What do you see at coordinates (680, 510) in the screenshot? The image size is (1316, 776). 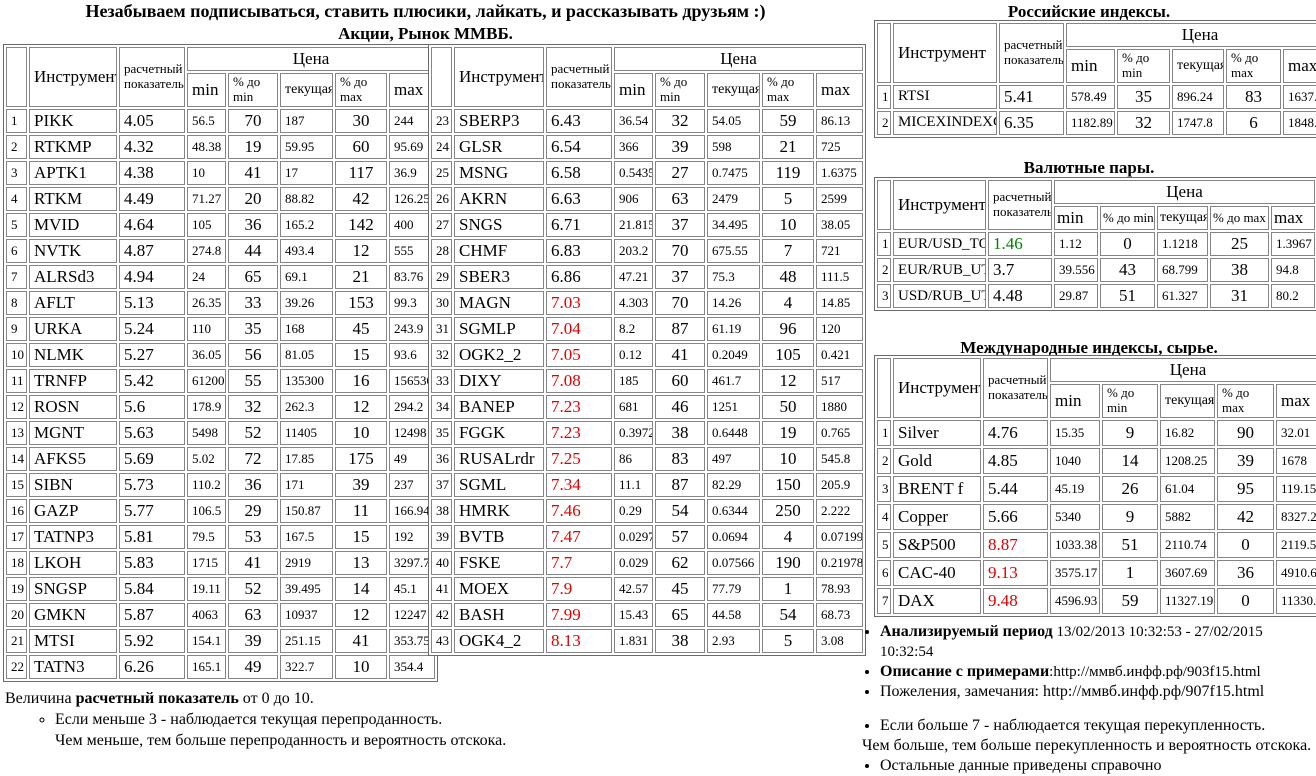 I see `pct-to-min-cell: 54` at bounding box center [680, 510].